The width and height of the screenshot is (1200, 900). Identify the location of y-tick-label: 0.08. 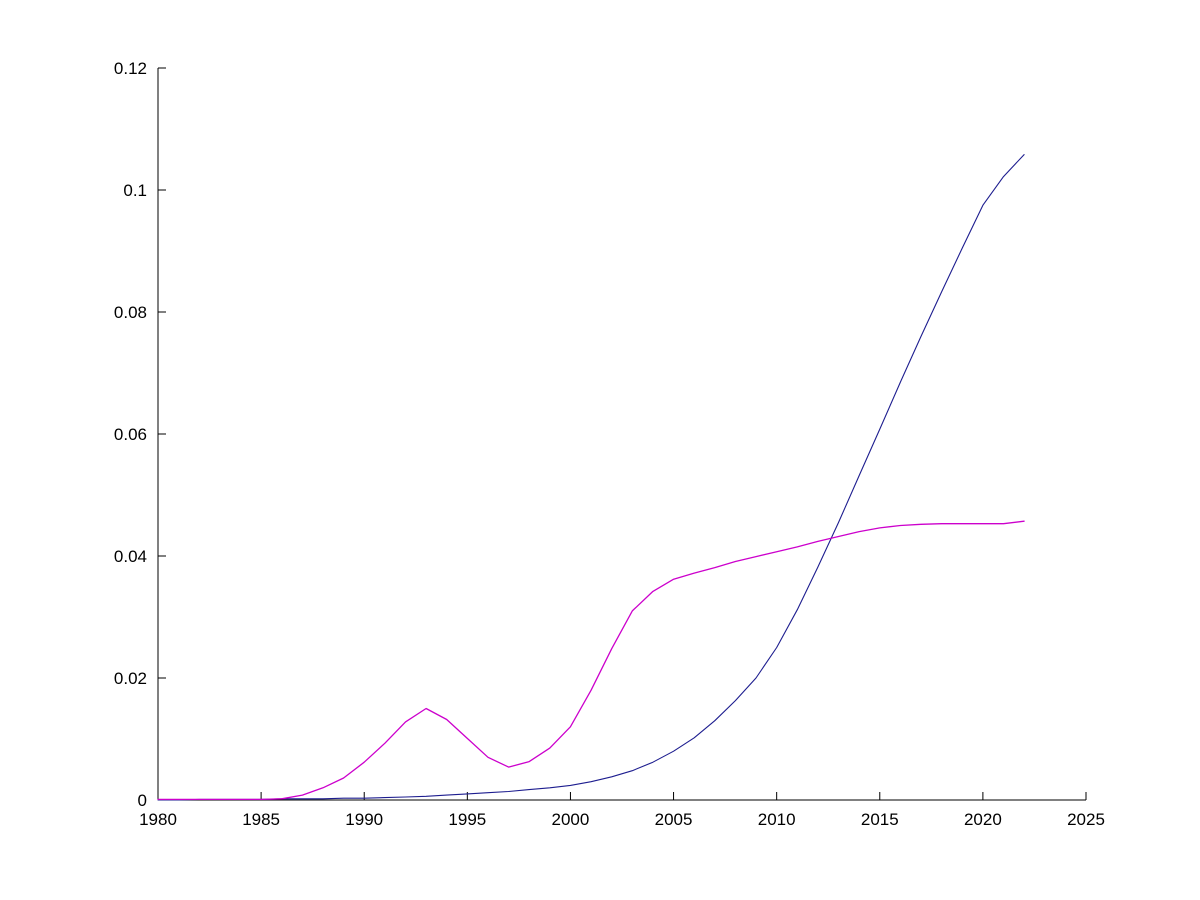
(130, 312).